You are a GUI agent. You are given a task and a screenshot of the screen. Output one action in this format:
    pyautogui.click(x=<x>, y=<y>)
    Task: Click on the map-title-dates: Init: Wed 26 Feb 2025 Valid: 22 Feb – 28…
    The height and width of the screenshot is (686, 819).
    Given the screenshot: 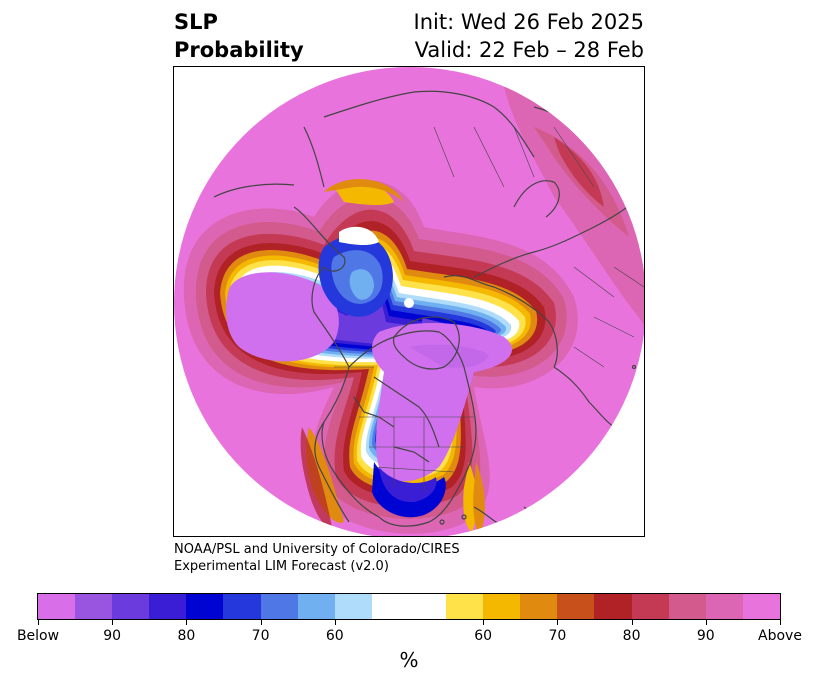 What is the action you would take?
    pyautogui.click(x=529, y=36)
    